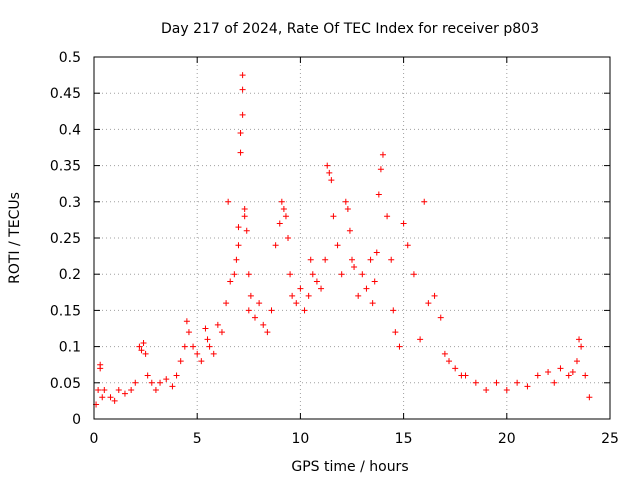  What do you see at coordinates (70, 275) in the screenshot?
I see `y-tick-label: 0.2` at bounding box center [70, 275].